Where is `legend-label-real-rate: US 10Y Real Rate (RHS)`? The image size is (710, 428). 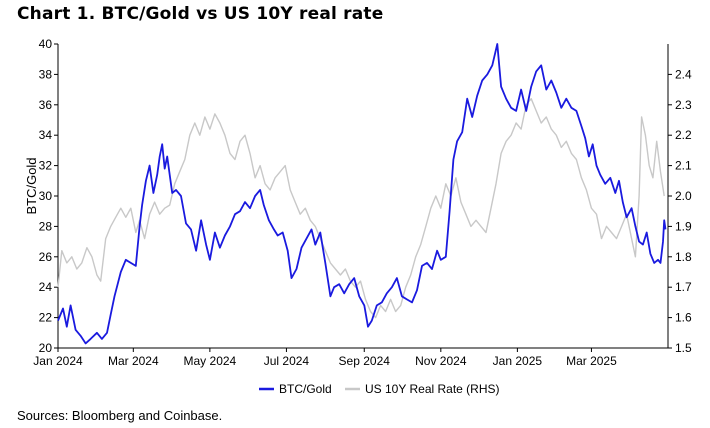 legend-label-real-rate: US 10Y Real Rate (RHS) is located at coordinates (432, 389).